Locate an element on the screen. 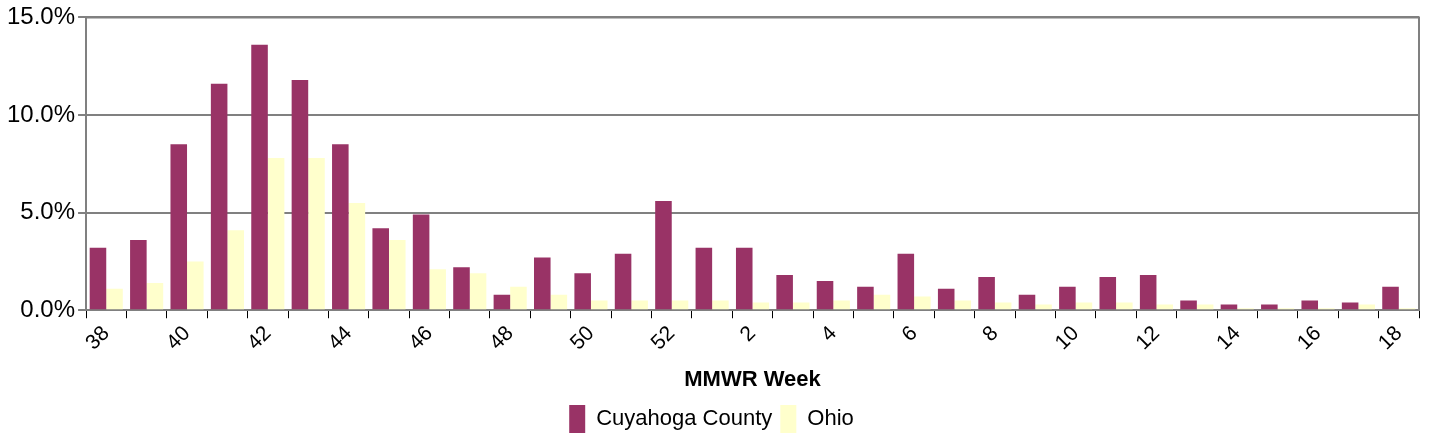  legend-label: Cuyahoga County is located at coordinates (684, 418).